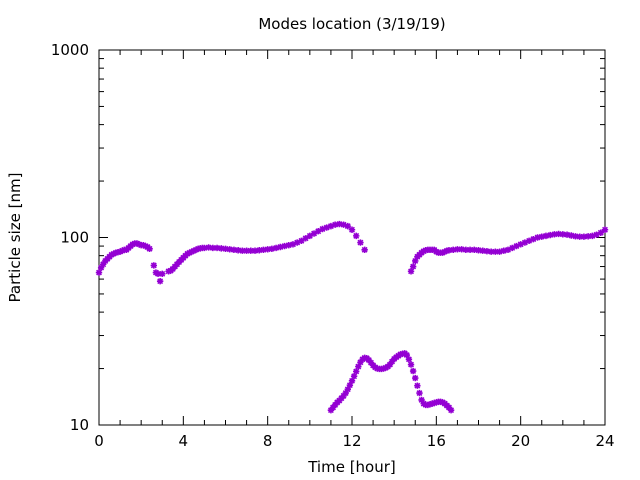 This screenshot has width=640, height=480. Describe the element at coordinates (351, 467) in the screenshot. I see `x-axis-label: Time [hour]` at that location.